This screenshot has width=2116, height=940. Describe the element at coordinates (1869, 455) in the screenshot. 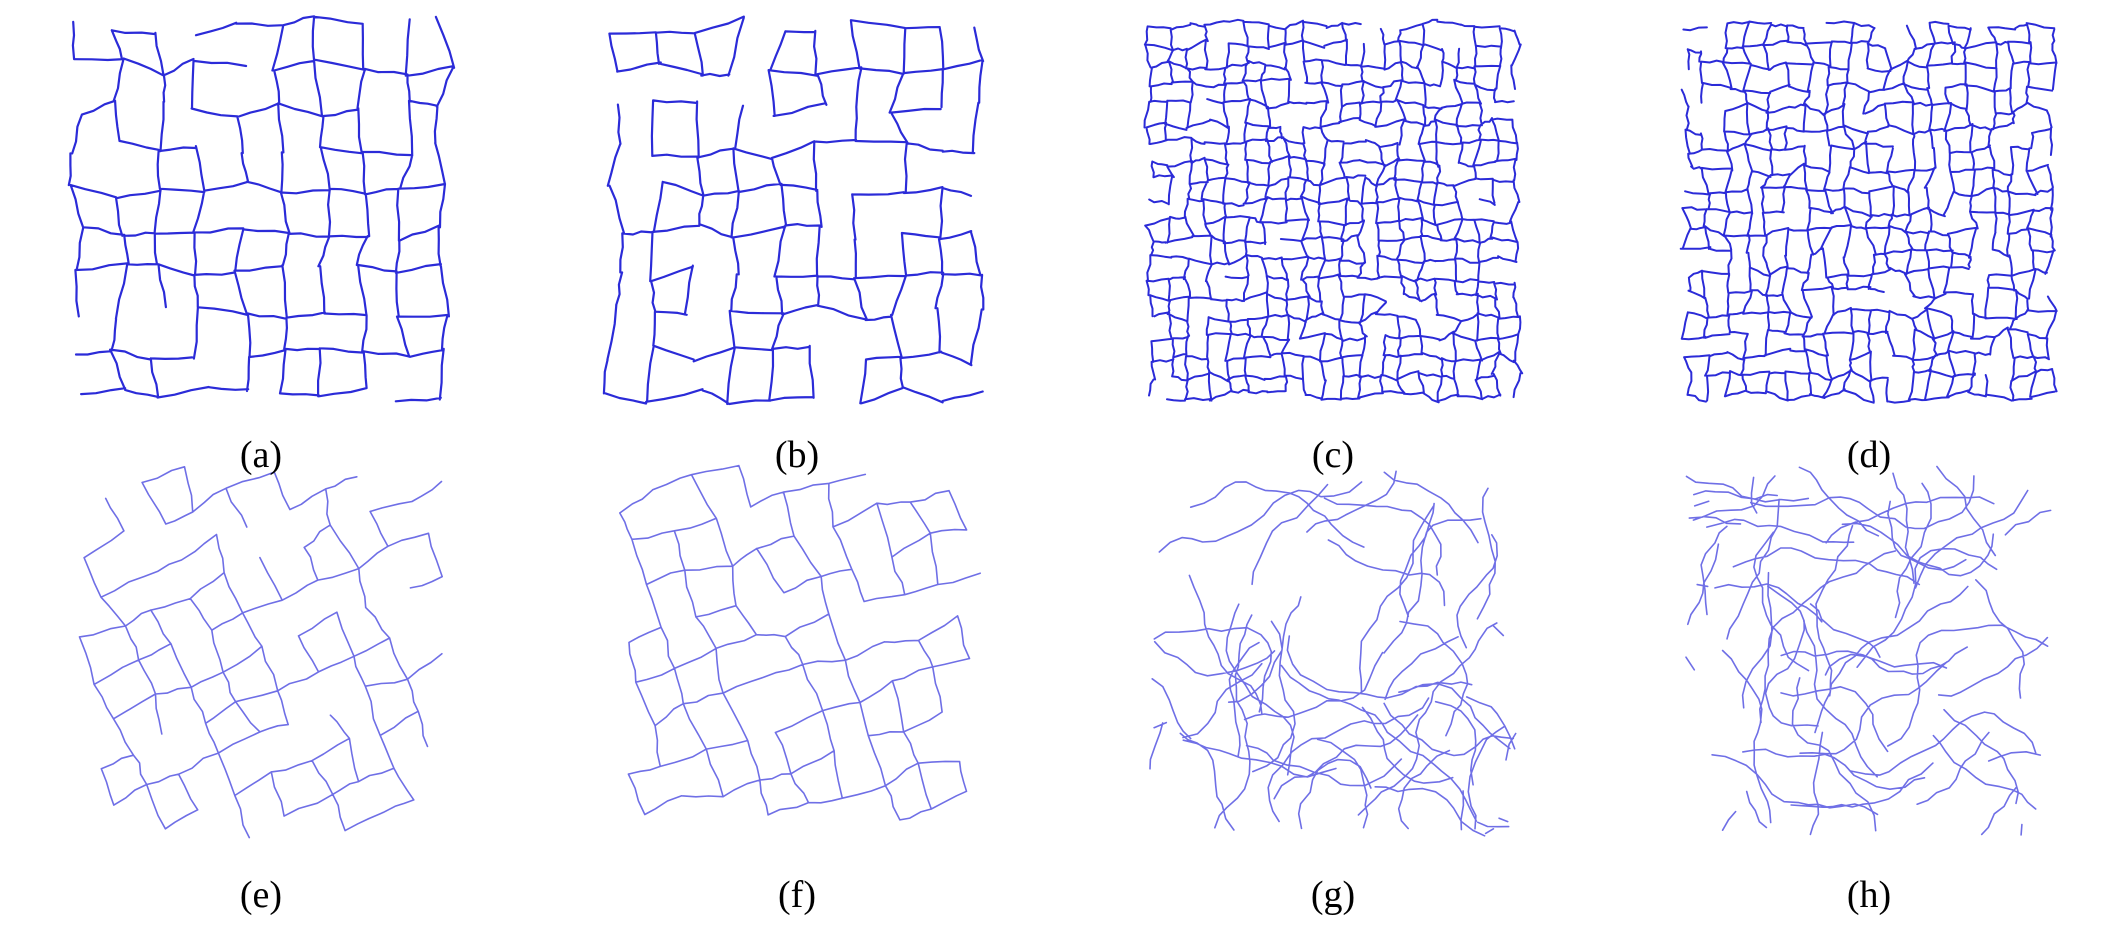

I see `panel-d-caption: (d)` at that location.